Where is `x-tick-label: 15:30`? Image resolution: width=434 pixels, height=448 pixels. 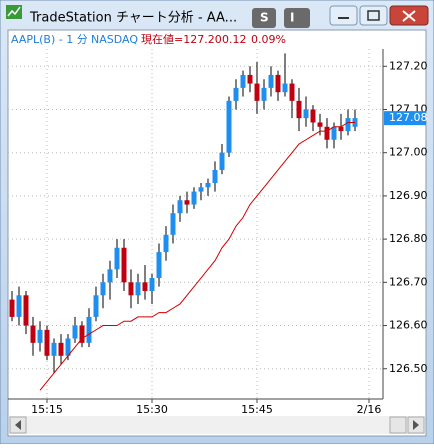
x-tick-label: 15:30 is located at coordinates (152, 409).